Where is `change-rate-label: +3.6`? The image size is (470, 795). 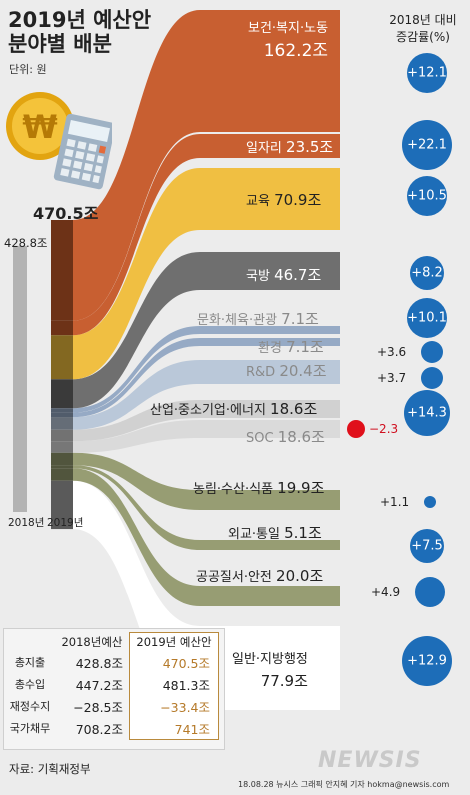
change-rate-label: +3.6 is located at coordinates (392, 352).